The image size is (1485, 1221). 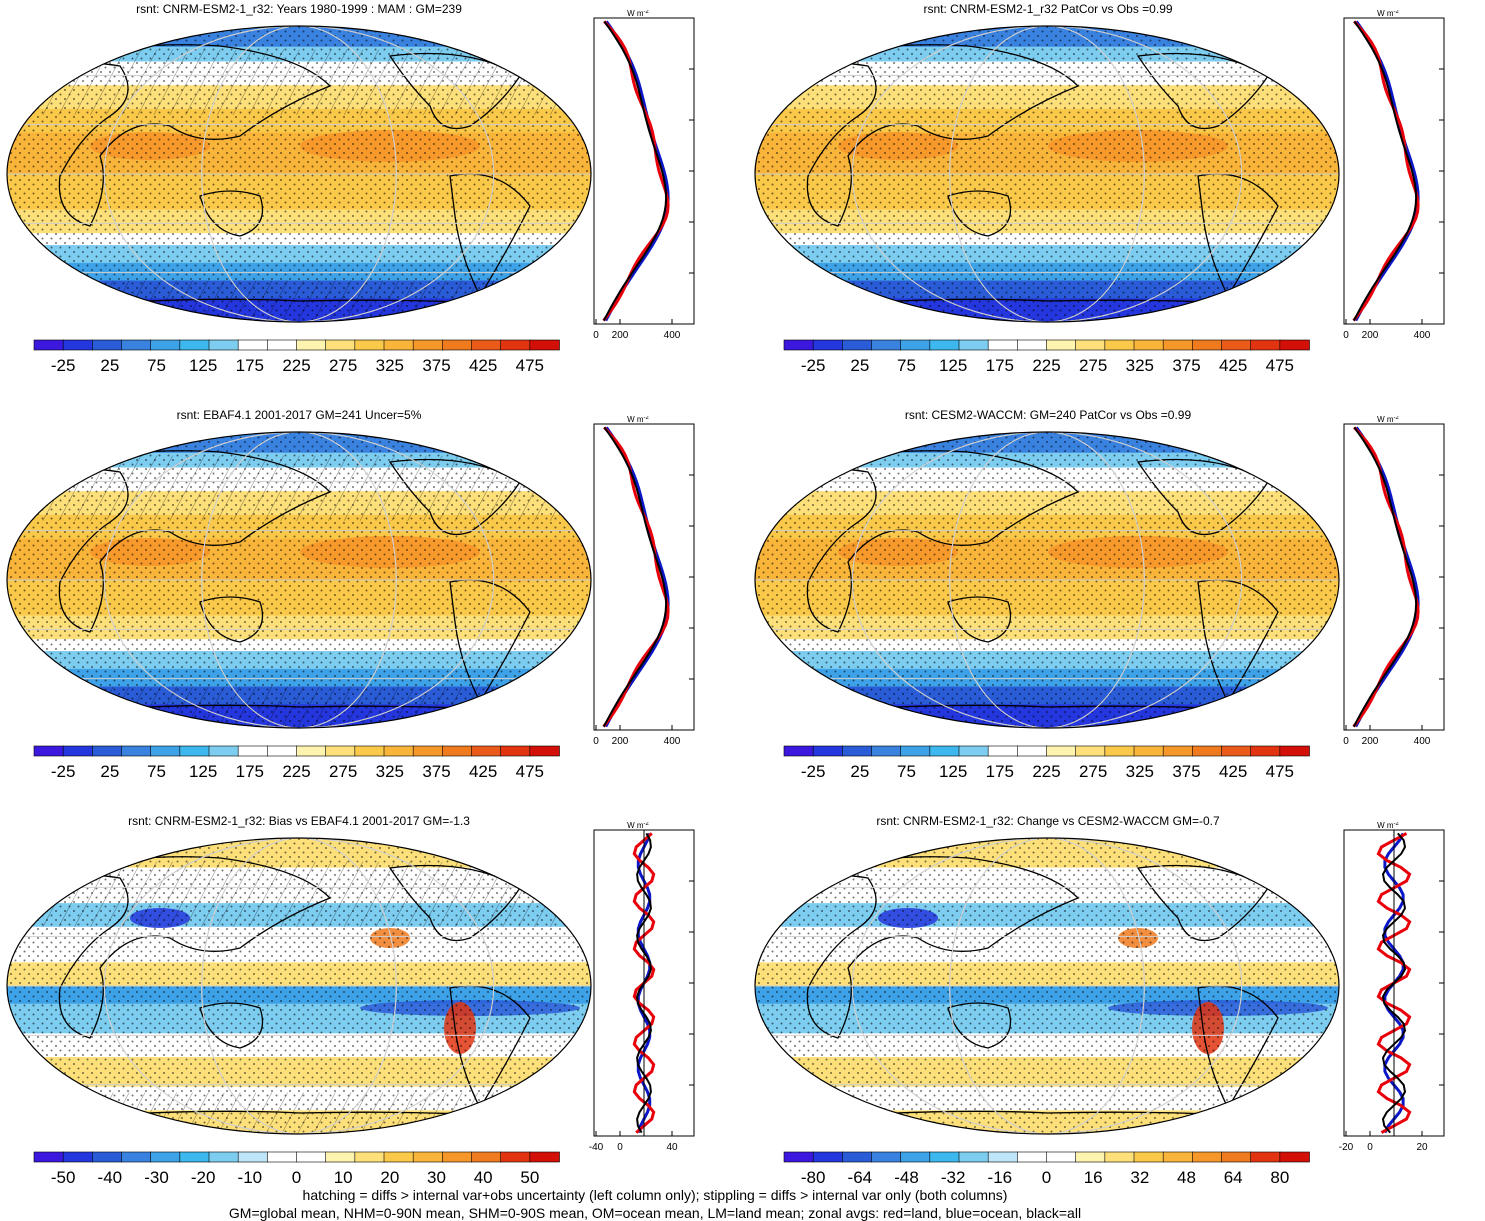 What do you see at coordinates (953, 1177) in the screenshot?
I see `colorbar-label: -32` at bounding box center [953, 1177].